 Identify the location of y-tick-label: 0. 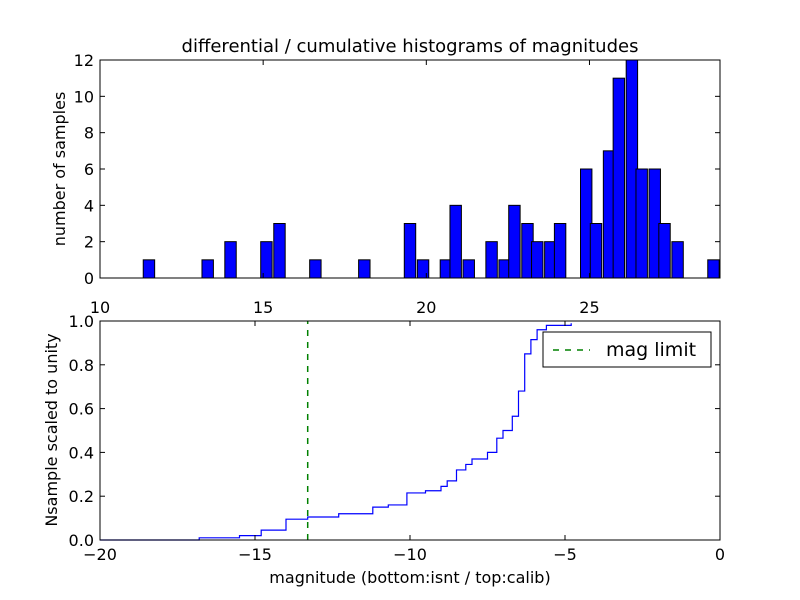
(89, 278).